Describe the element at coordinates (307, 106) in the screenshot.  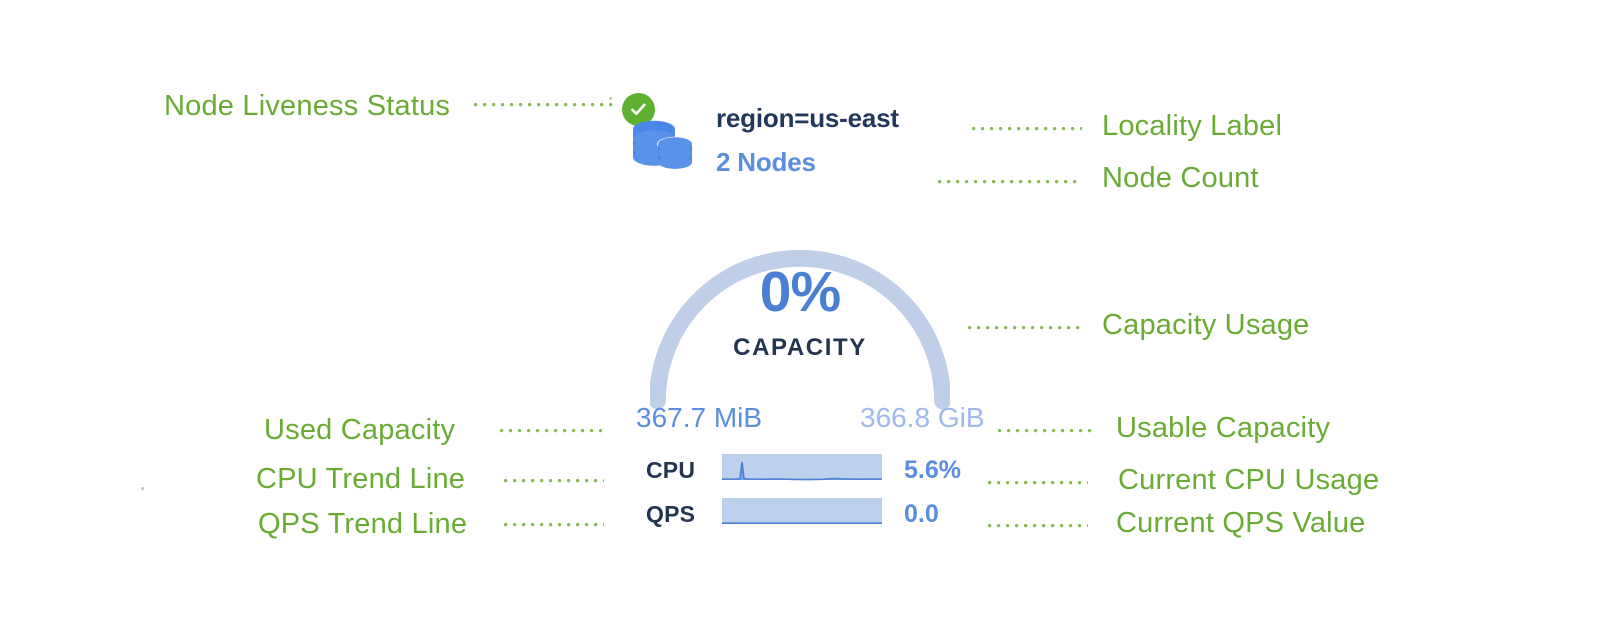
I see `annotation-node-liveness-status: Node Liveness Status` at that location.